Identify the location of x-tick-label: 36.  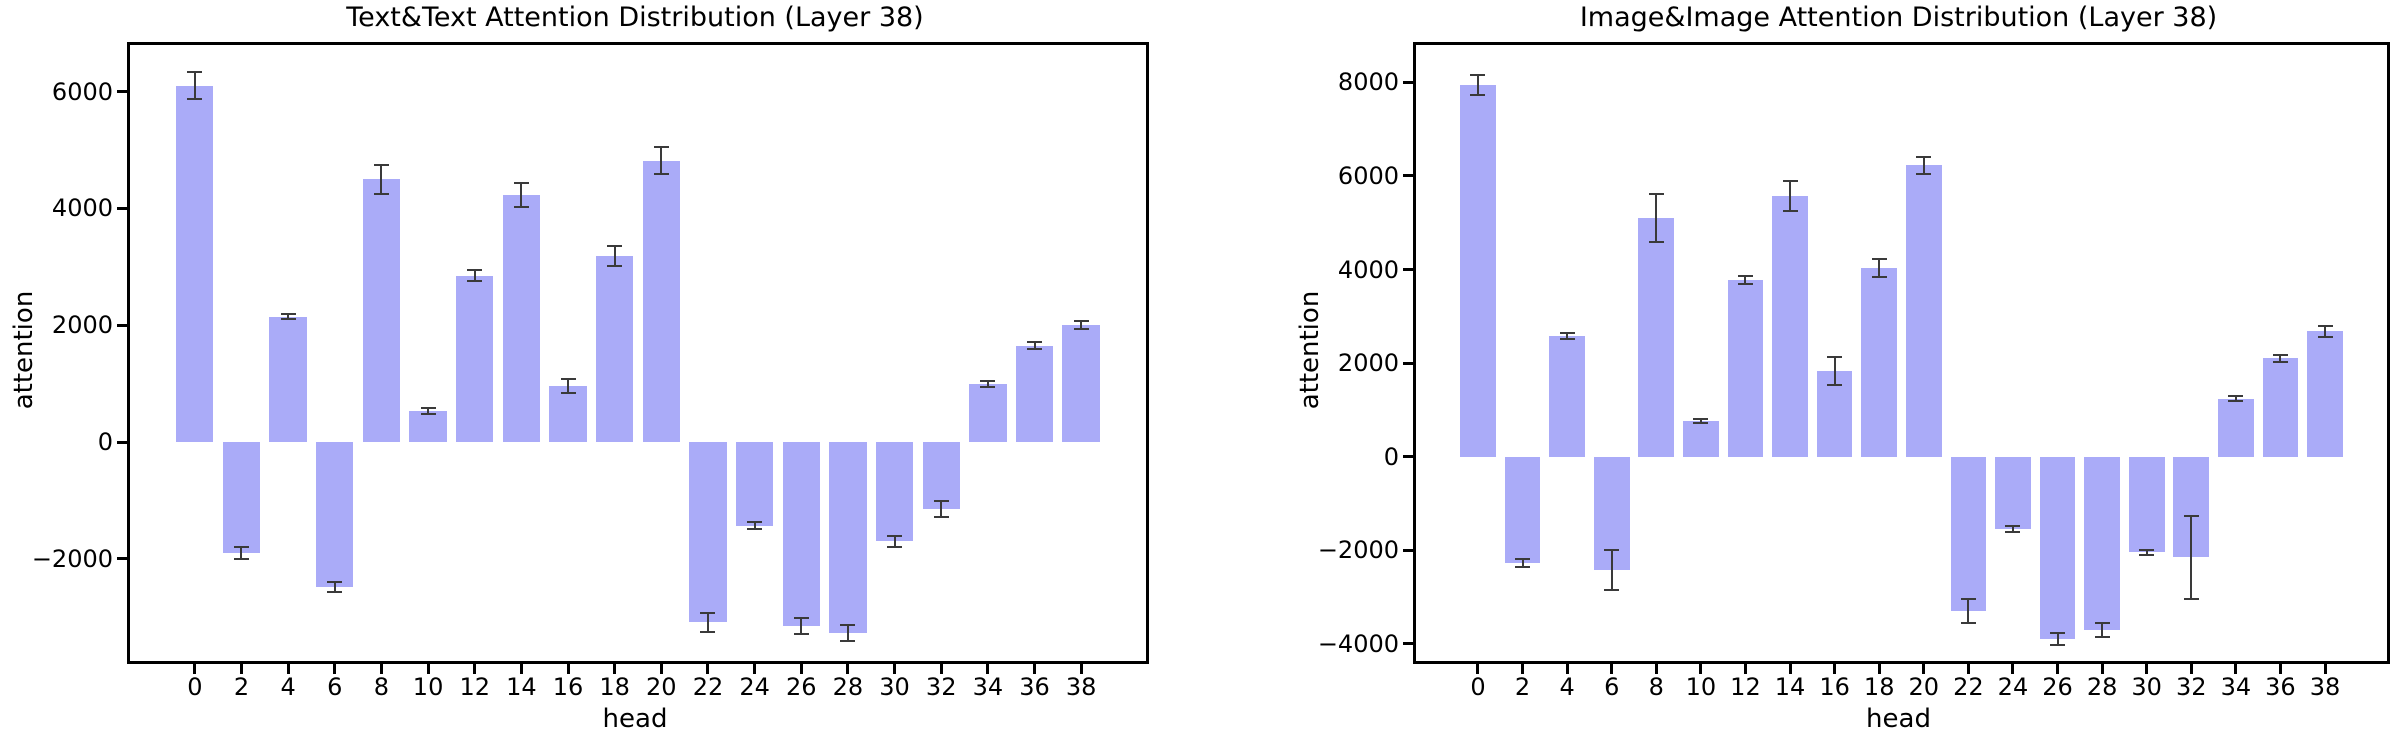
(2280, 687).